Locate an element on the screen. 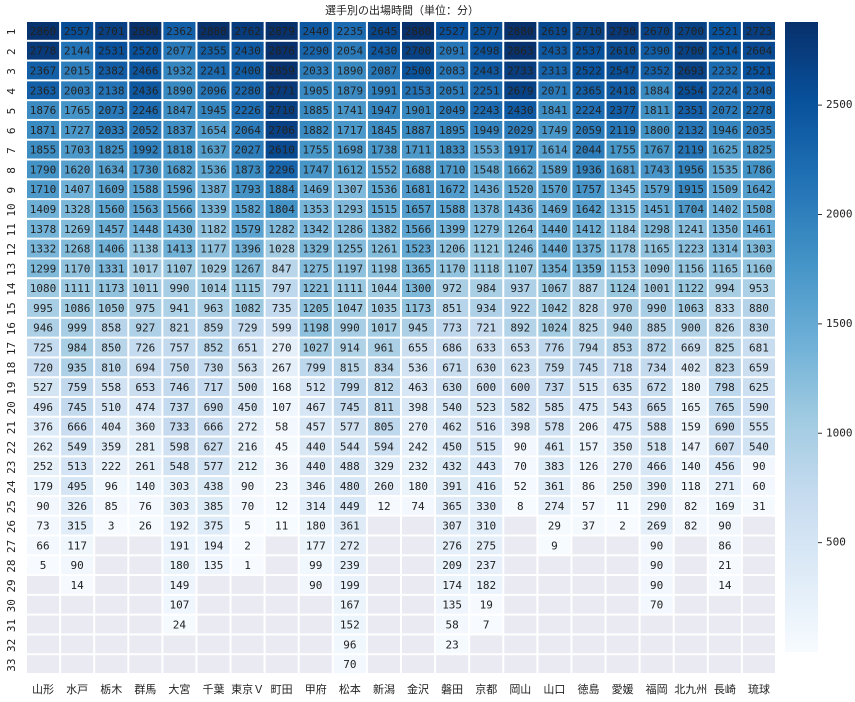 This screenshot has width=855, height=702. cell-label: 887 is located at coordinates (589, 288).